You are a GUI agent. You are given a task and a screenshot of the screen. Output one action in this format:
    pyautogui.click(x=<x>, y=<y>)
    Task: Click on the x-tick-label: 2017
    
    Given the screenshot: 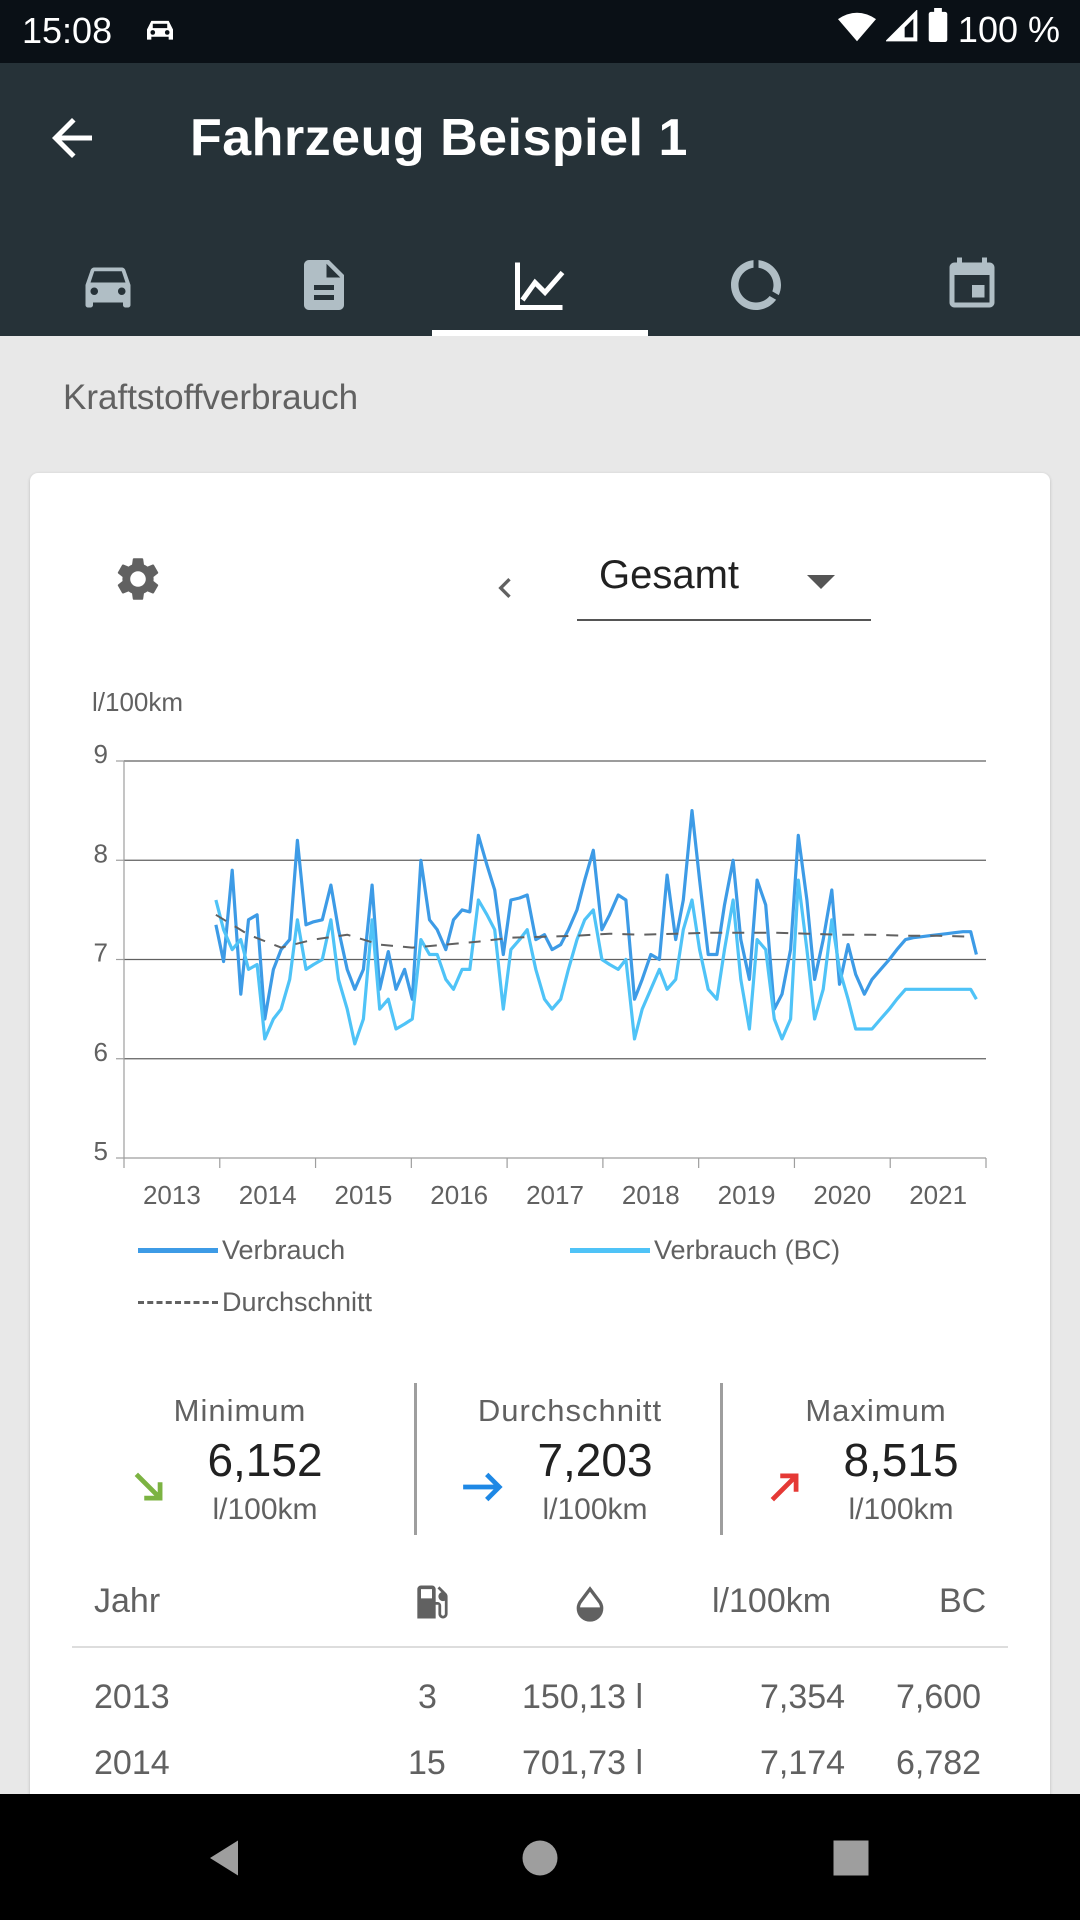 What is the action you would take?
    pyautogui.click(x=555, y=1195)
    